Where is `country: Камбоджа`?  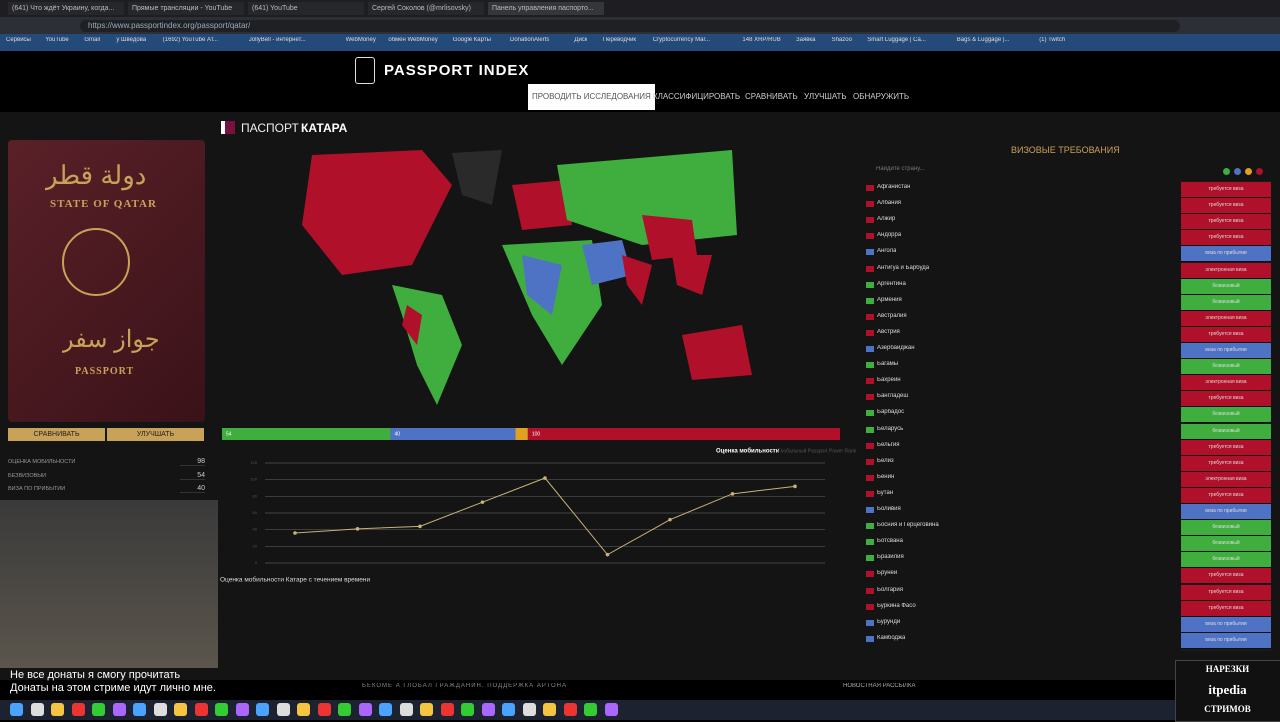
country: Камбоджа is located at coordinates (891, 637).